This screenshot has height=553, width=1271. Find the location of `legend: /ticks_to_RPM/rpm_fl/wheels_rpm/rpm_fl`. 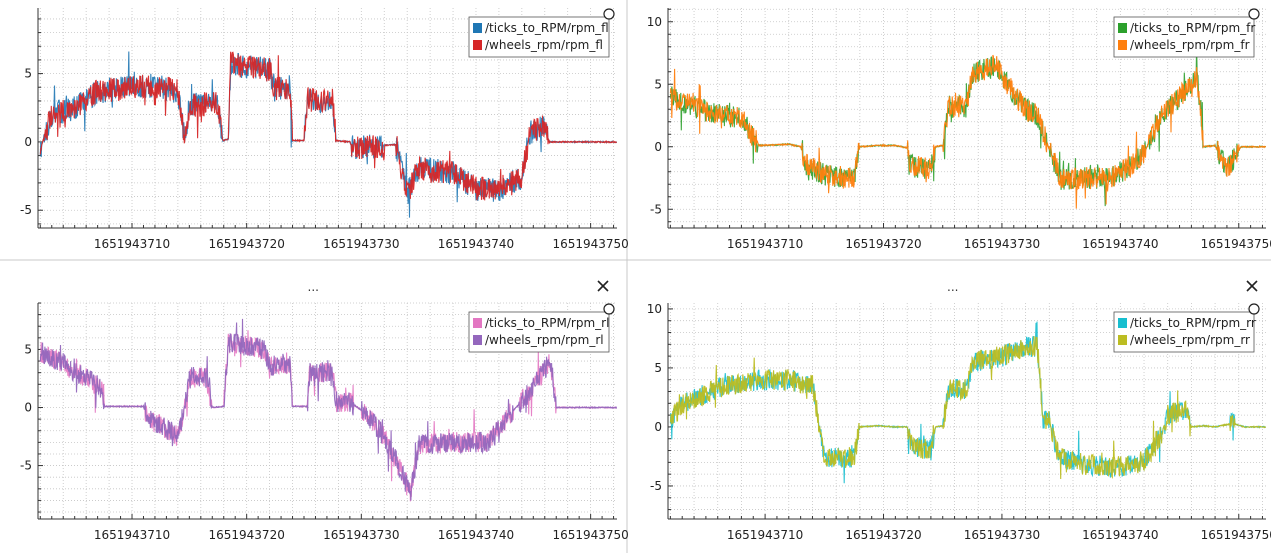

legend: /ticks_to_RPM/rpm_fl/wheels_rpm/rpm_fl is located at coordinates (541, 33).